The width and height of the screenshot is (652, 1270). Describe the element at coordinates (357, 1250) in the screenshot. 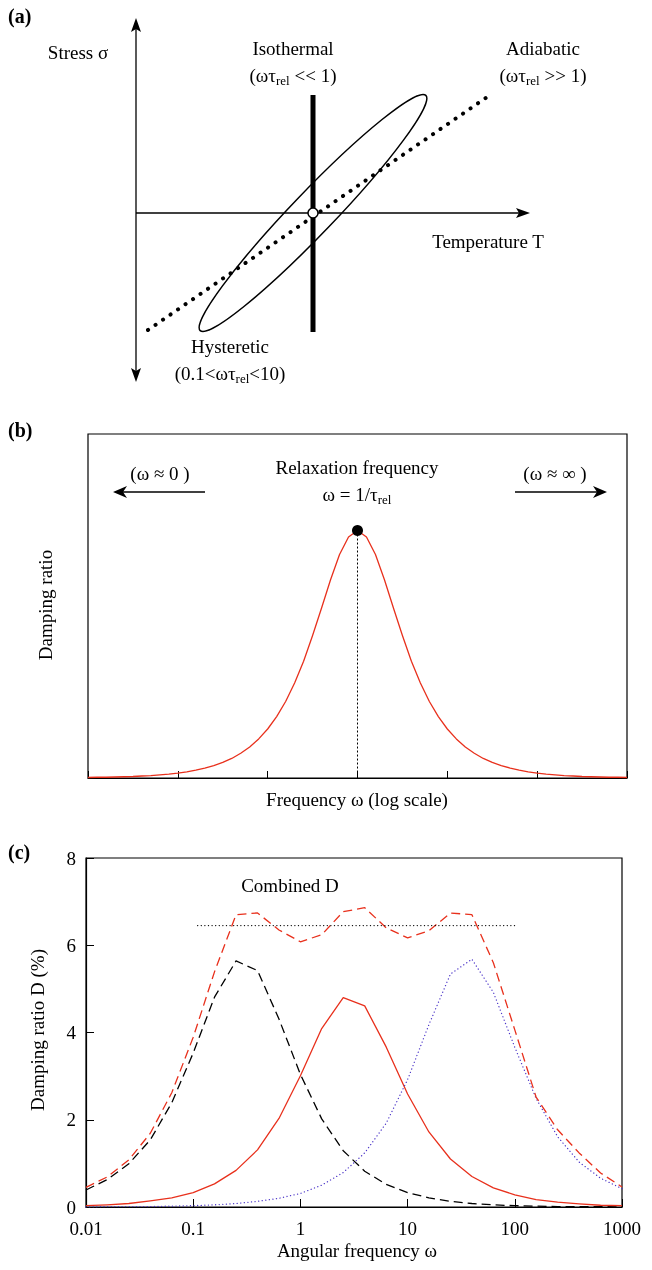

I see `x-axis-title: Angular frequency ω` at that location.